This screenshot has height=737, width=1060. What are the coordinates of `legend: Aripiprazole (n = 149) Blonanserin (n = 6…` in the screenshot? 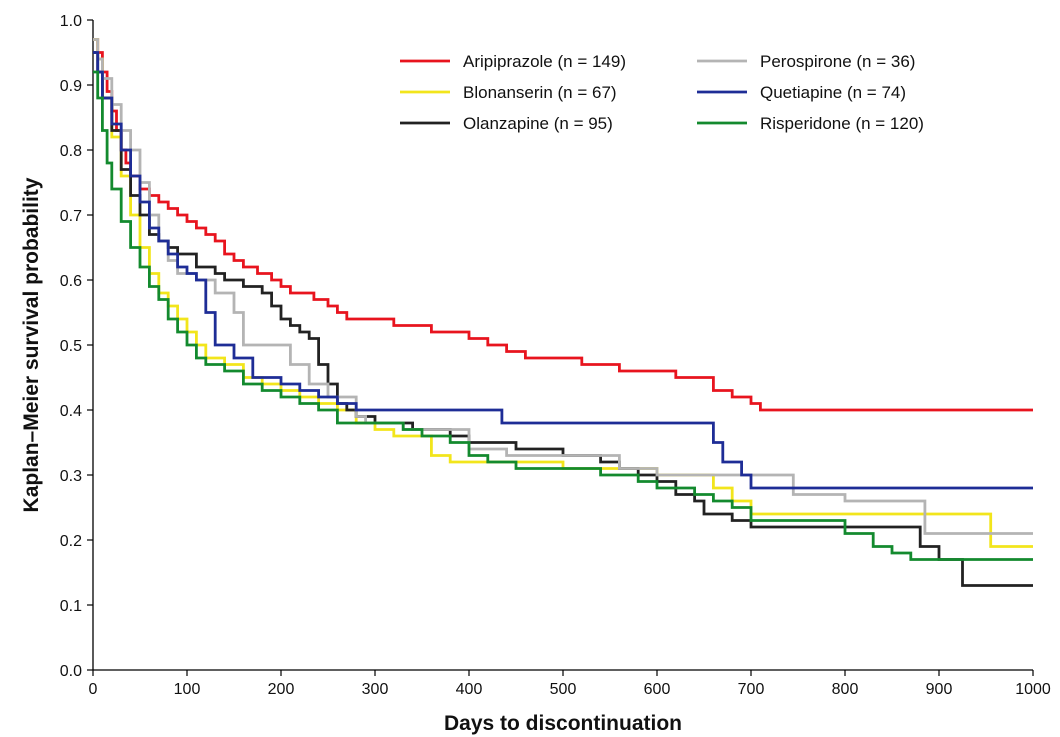 It's located at (662, 92).